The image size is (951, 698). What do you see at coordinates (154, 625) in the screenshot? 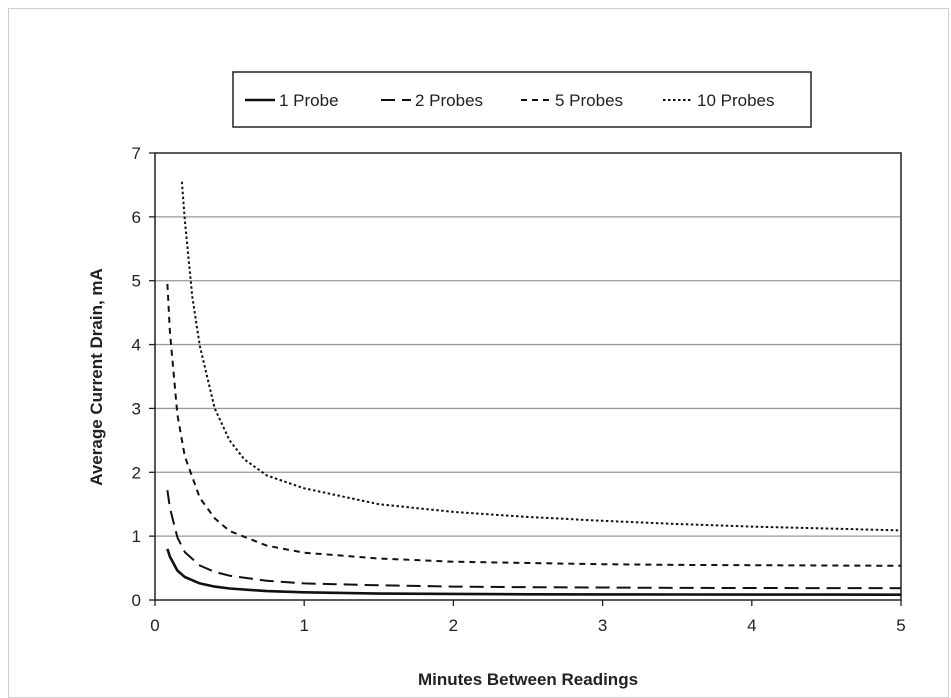
I see `x-tick-label: 0` at bounding box center [154, 625].